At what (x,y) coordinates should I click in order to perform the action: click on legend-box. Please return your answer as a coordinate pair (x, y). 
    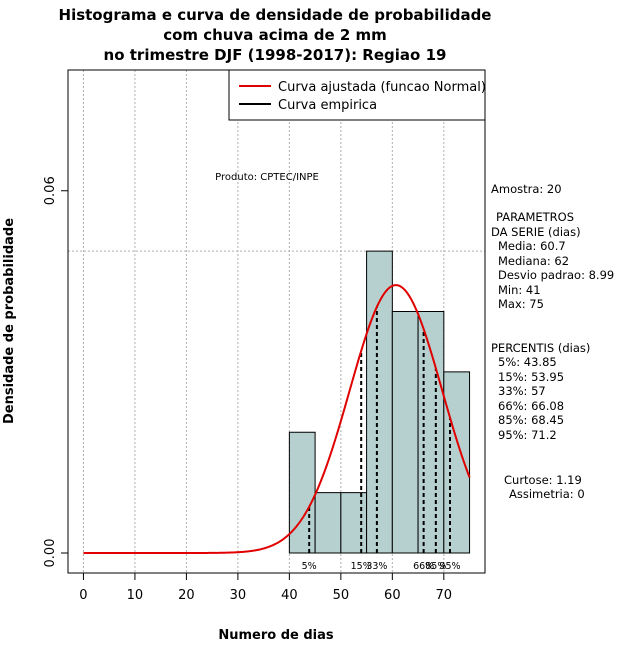
    Looking at the image, I should click on (357, 95).